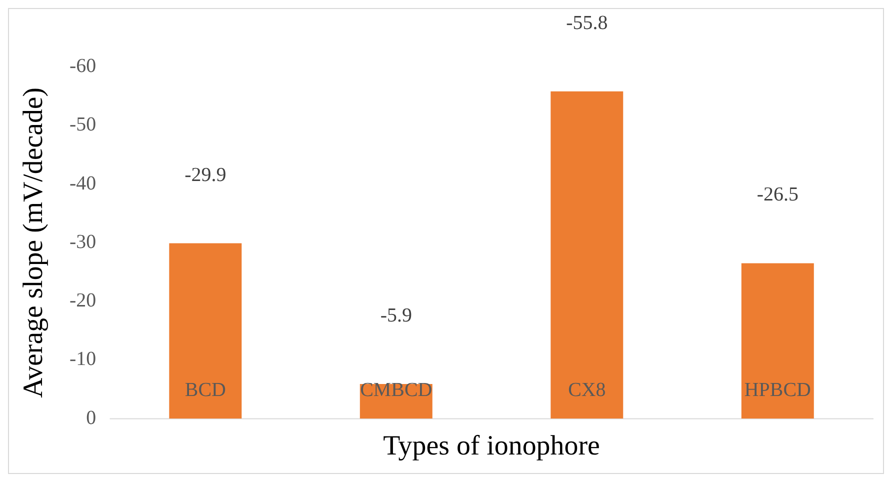  I want to click on y-tick-label: -10, so click(82, 359).